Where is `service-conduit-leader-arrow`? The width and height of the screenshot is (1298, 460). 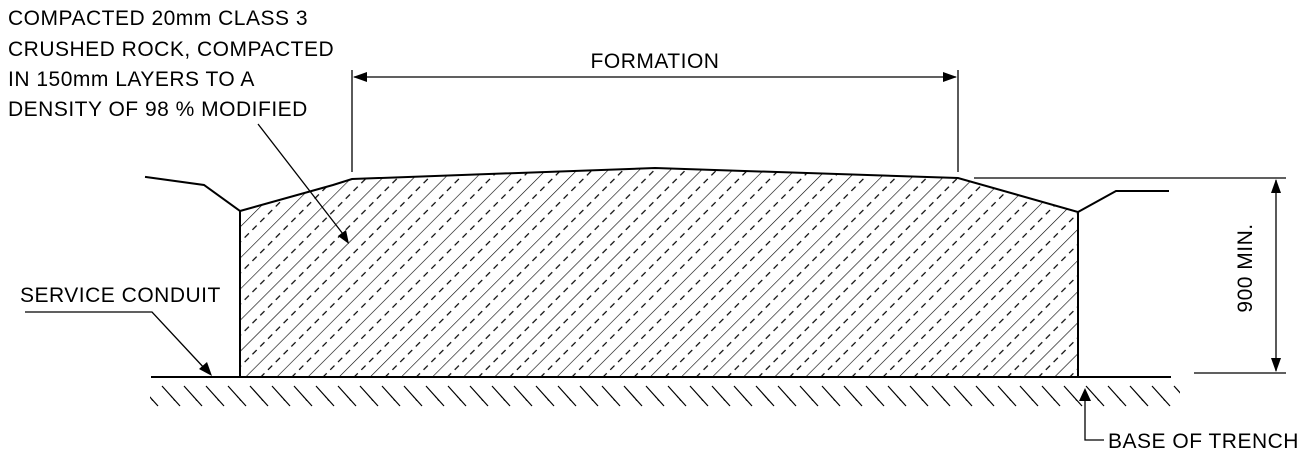 service-conduit-leader-arrow is located at coordinates (205, 369).